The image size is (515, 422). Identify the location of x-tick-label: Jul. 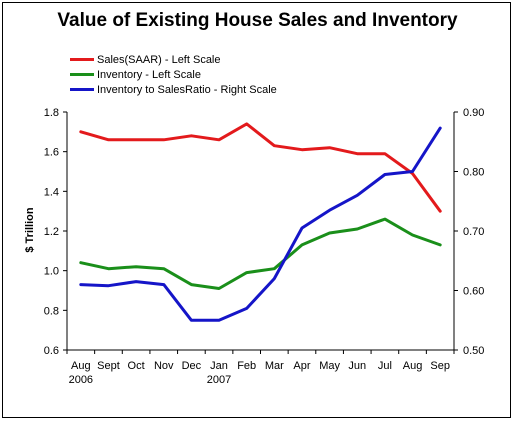
(385, 366).